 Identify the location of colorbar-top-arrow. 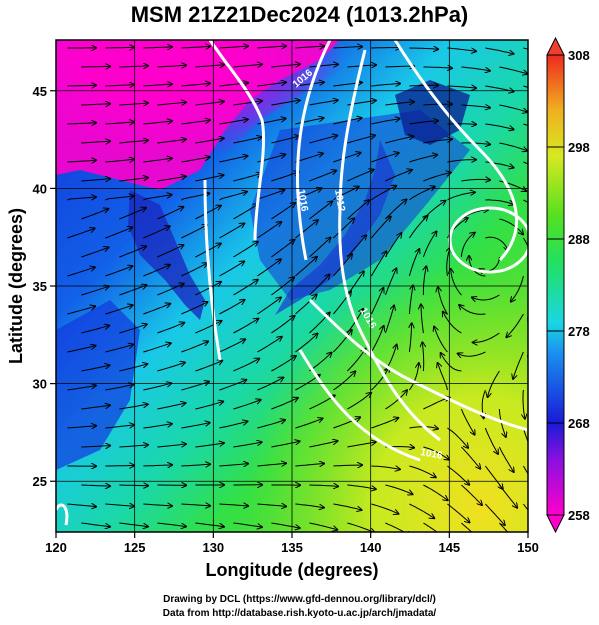
(555, 46).